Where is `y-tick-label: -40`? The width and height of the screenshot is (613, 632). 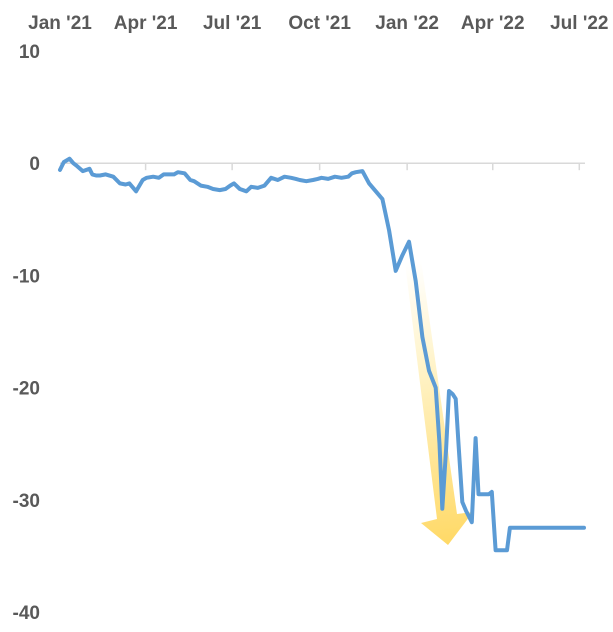
y-tick-label: -40 is located at coordinates (26, 613).